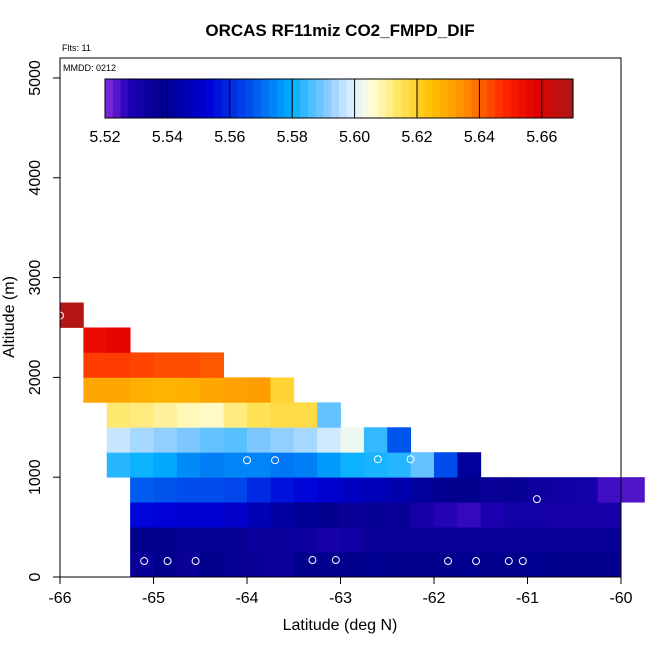 The height and width of the screenshot is (650, 650). Describe the element at coordinates (35, 576) in the screenshot. I see `y-tick-label: 0` at that location.